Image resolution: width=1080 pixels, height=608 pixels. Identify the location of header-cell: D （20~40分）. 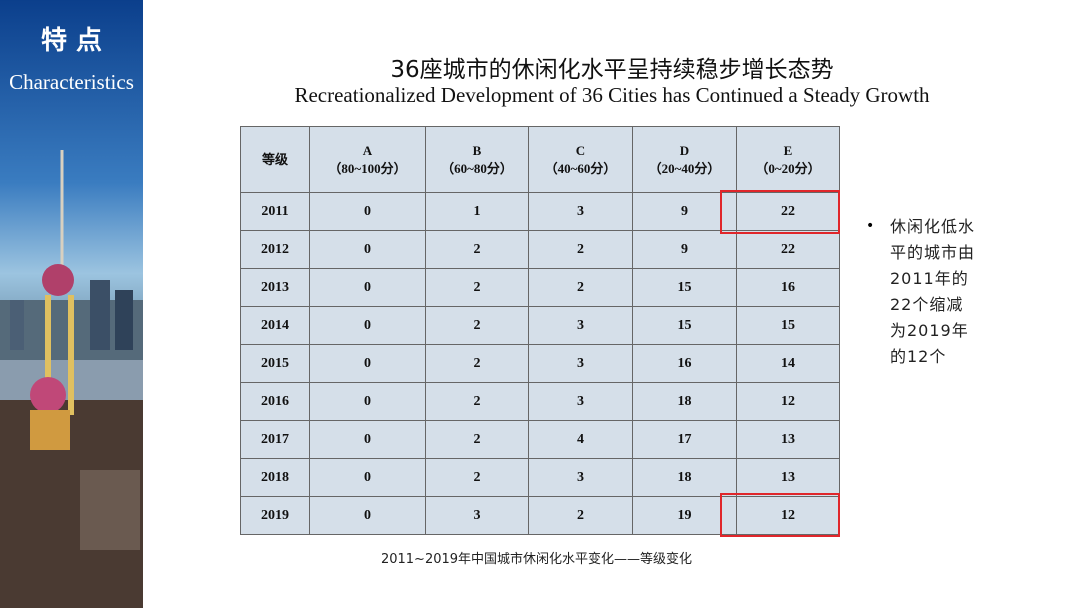
(684, 159).